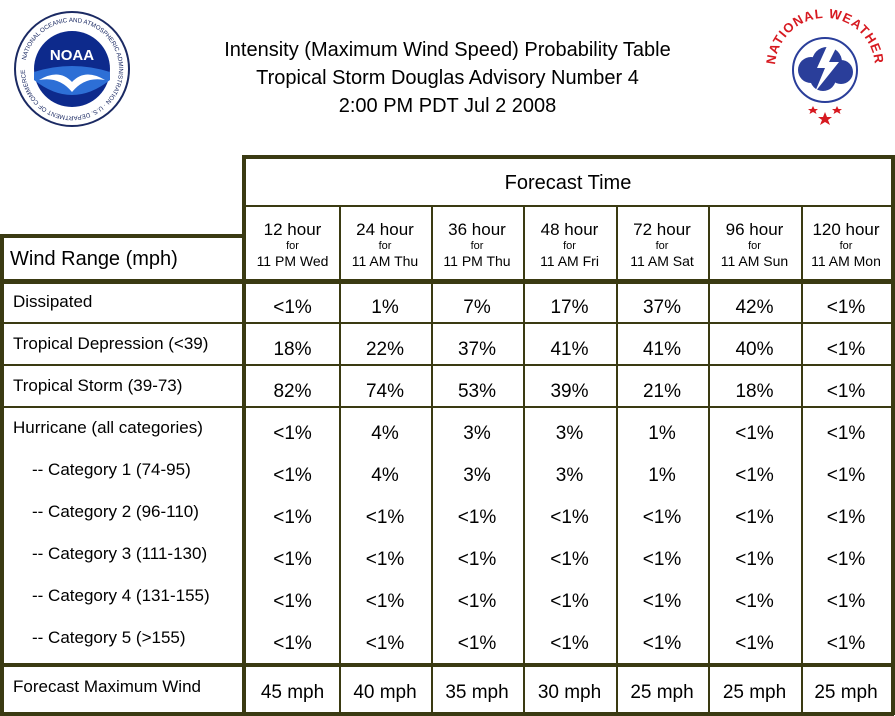  Describe the element at coordinates (754, 349) in the screenshot. I see `table-cell: 40%` at that location.